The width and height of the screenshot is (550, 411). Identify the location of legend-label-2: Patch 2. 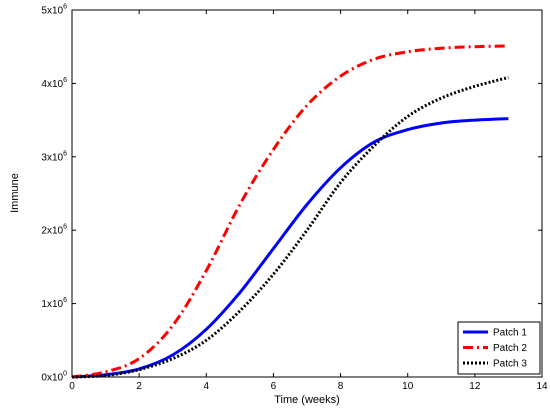
(510, 348).